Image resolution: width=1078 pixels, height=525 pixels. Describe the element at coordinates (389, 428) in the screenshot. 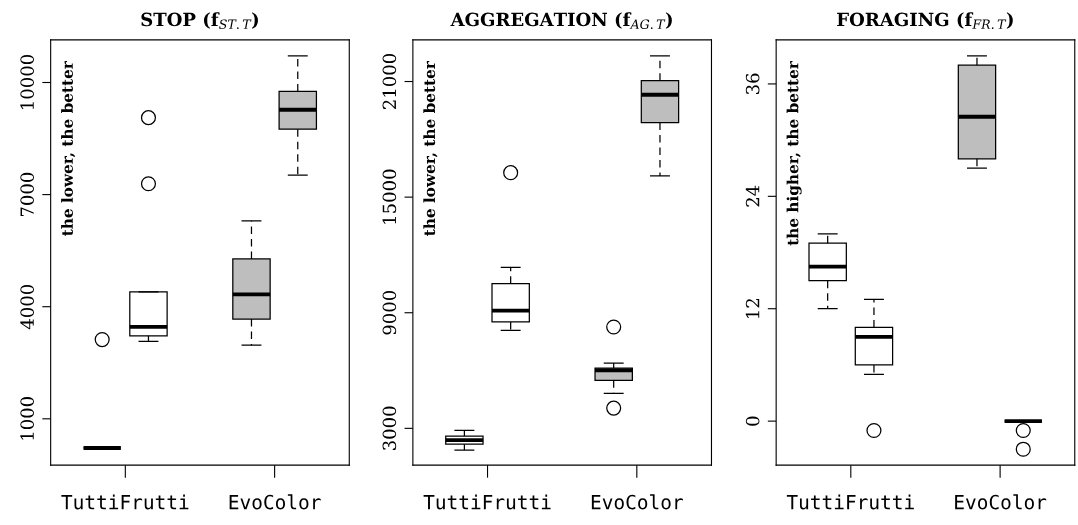

I see `y-tick-label: 3000` at that location.